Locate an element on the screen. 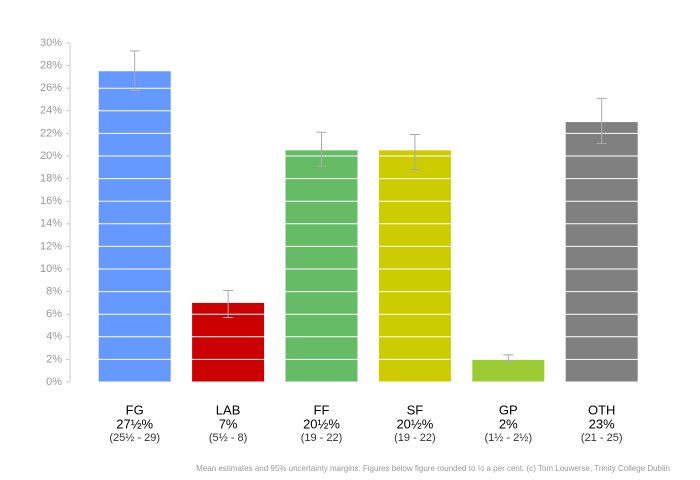 Image resolution: width=700 pixels, height=480 pixels. y-tick-label: 12% is located at coordinates (51, 246).